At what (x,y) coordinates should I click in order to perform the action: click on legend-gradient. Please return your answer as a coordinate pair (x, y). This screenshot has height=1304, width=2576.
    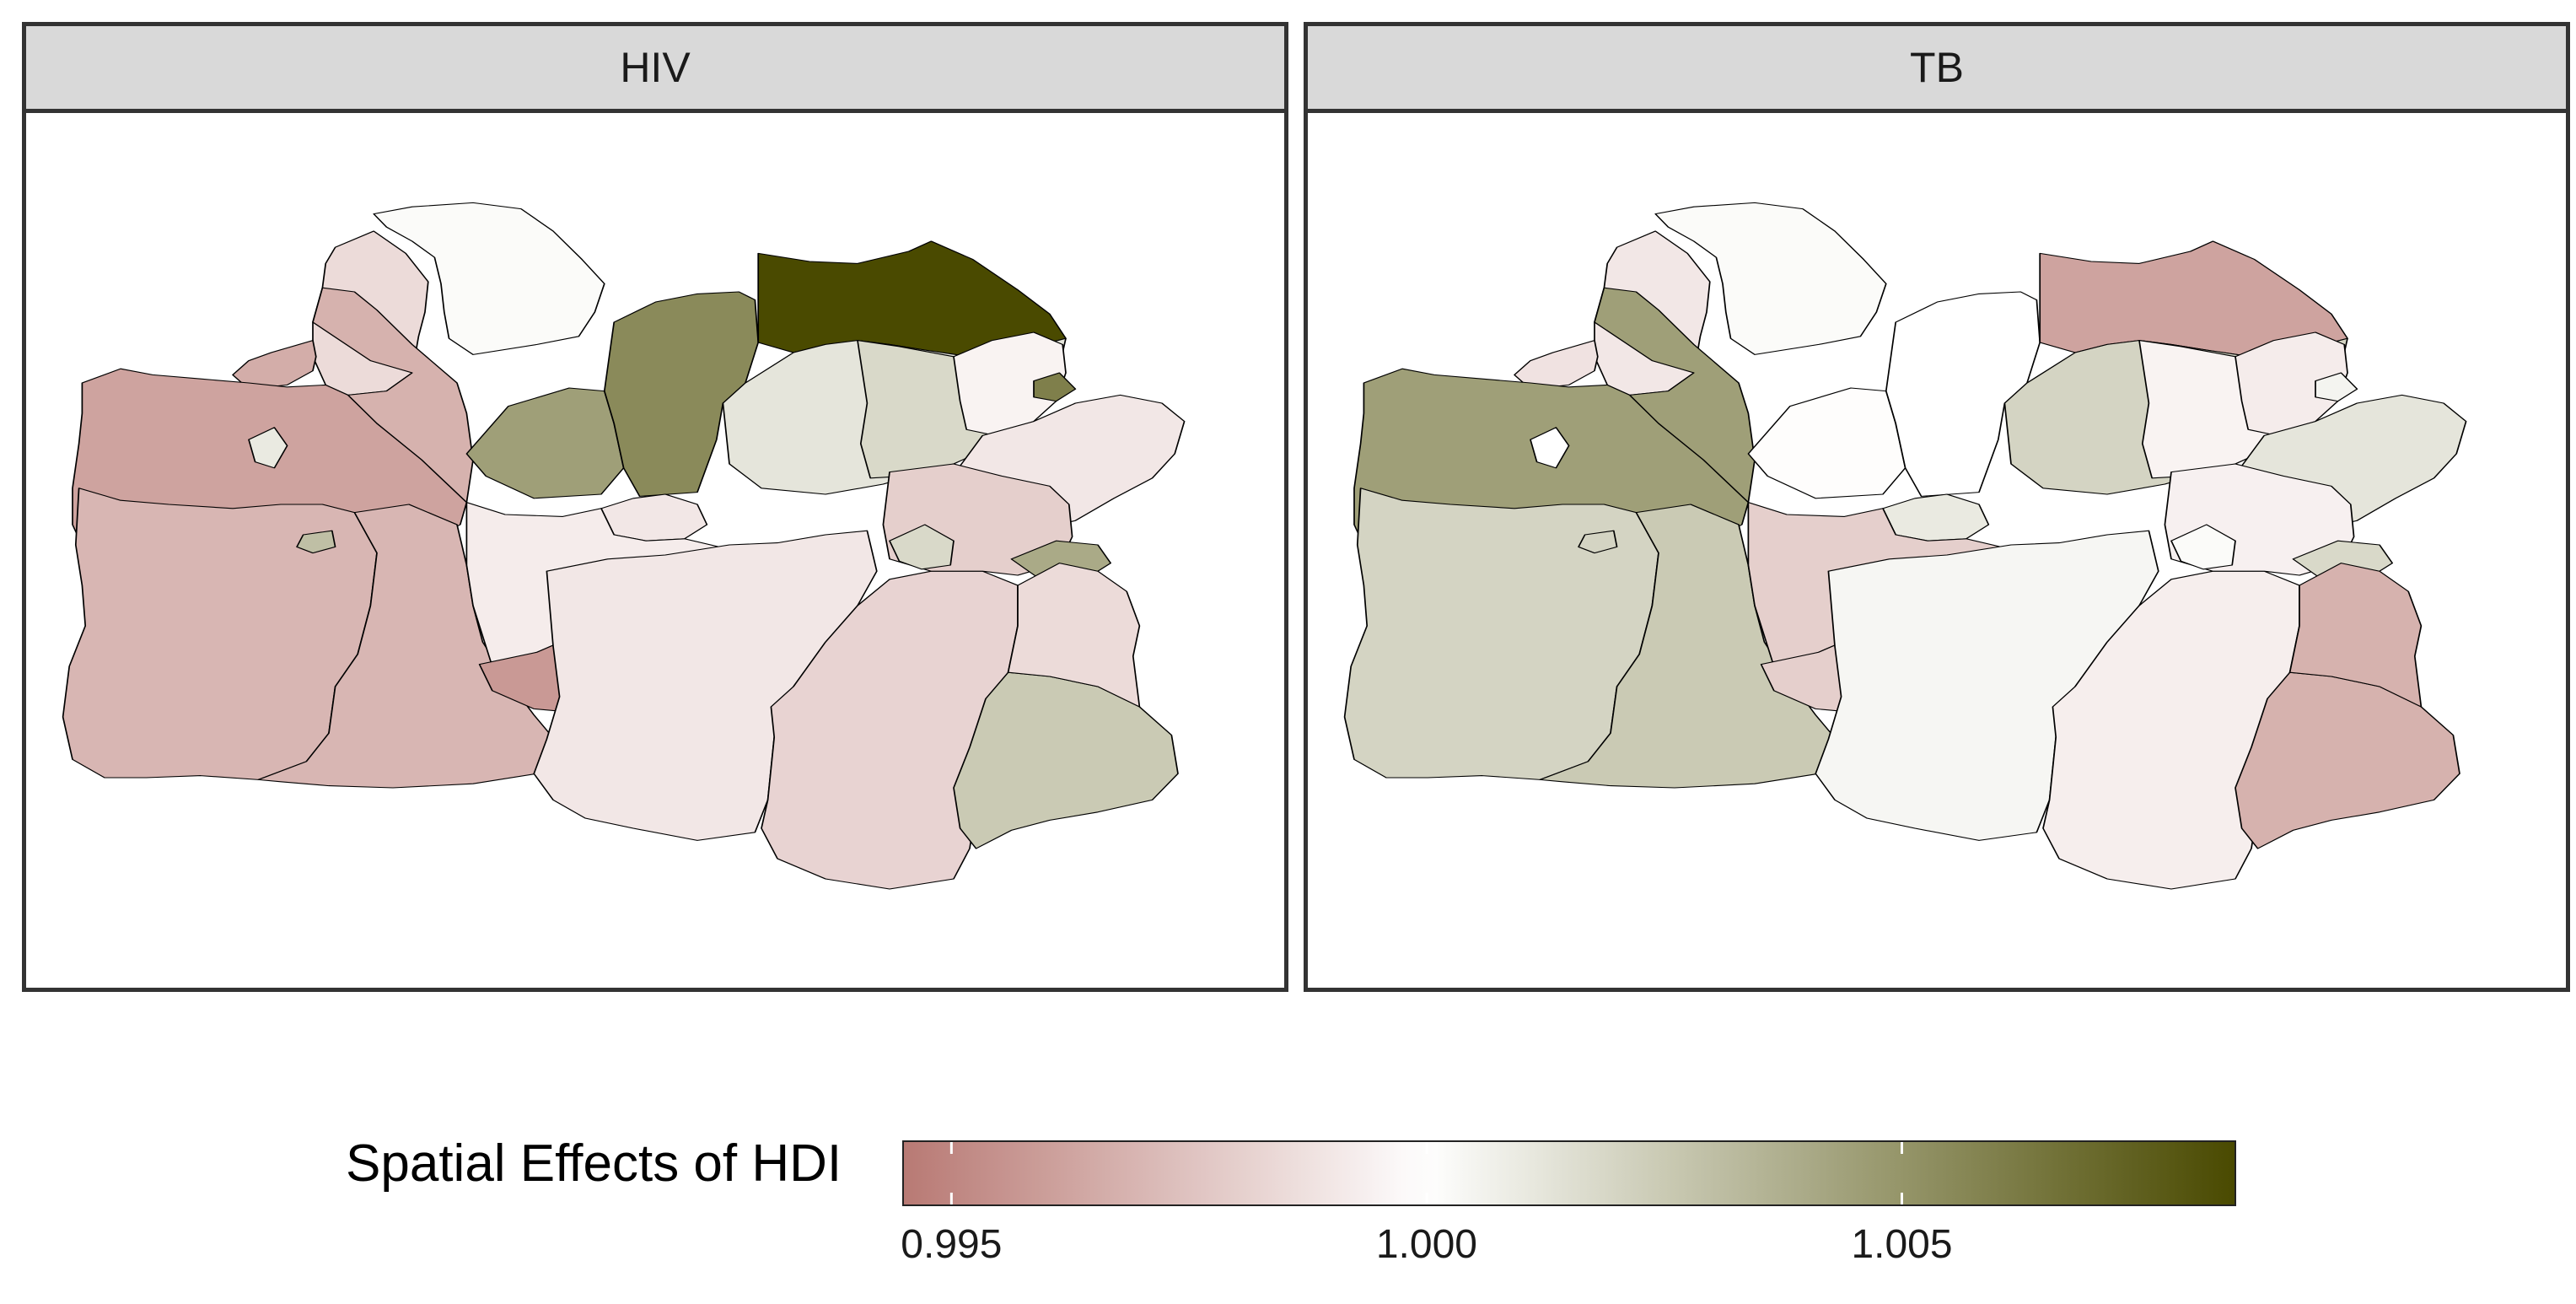
    Looking at the image, I should click on (1569, 1173).